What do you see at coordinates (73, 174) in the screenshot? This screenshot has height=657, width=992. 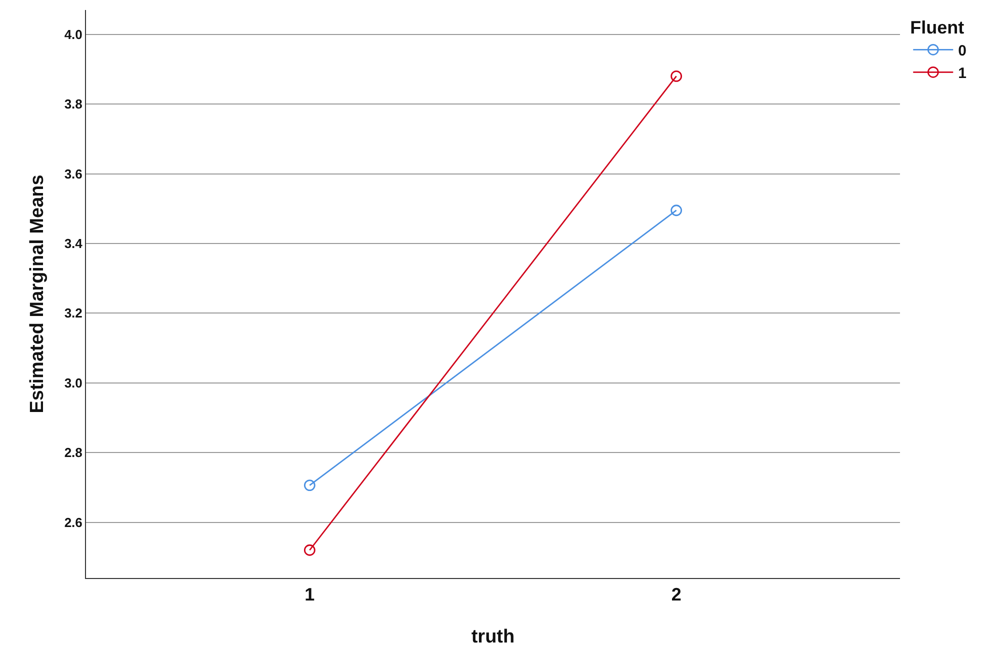 I see `y-tick-label: 3.6` at bounding box center [73, 174].